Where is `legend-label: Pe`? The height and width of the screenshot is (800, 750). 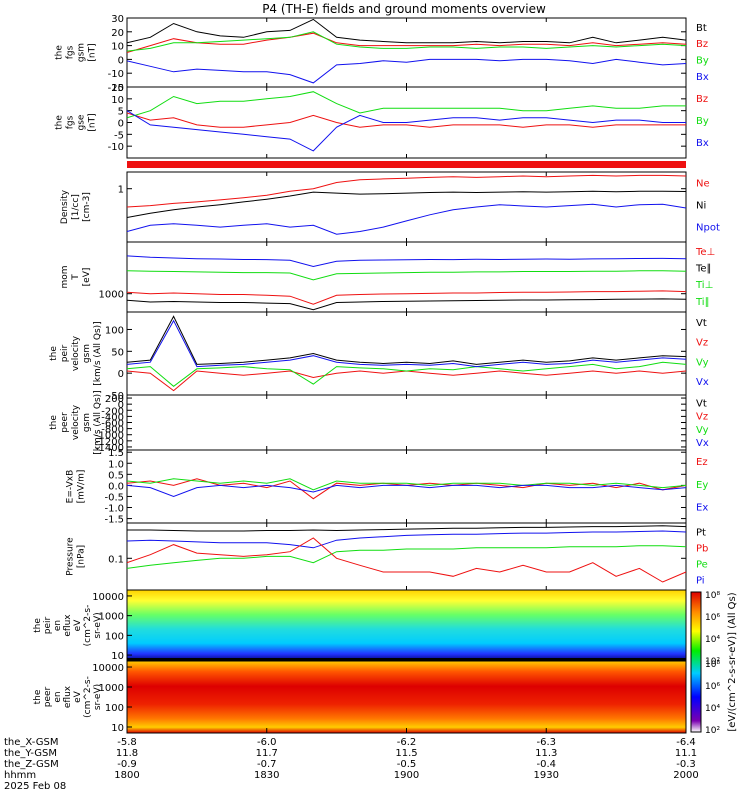 legend-label: Pe is located at coordinates (702, 564).